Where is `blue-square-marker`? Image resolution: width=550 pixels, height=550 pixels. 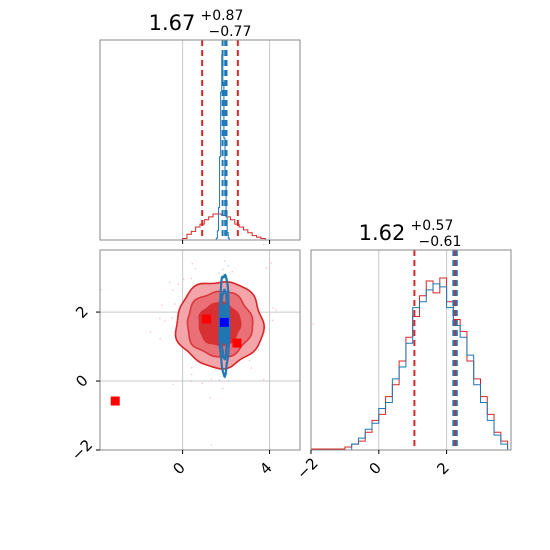 blue-square-marker is located at coordinates (224, 322).